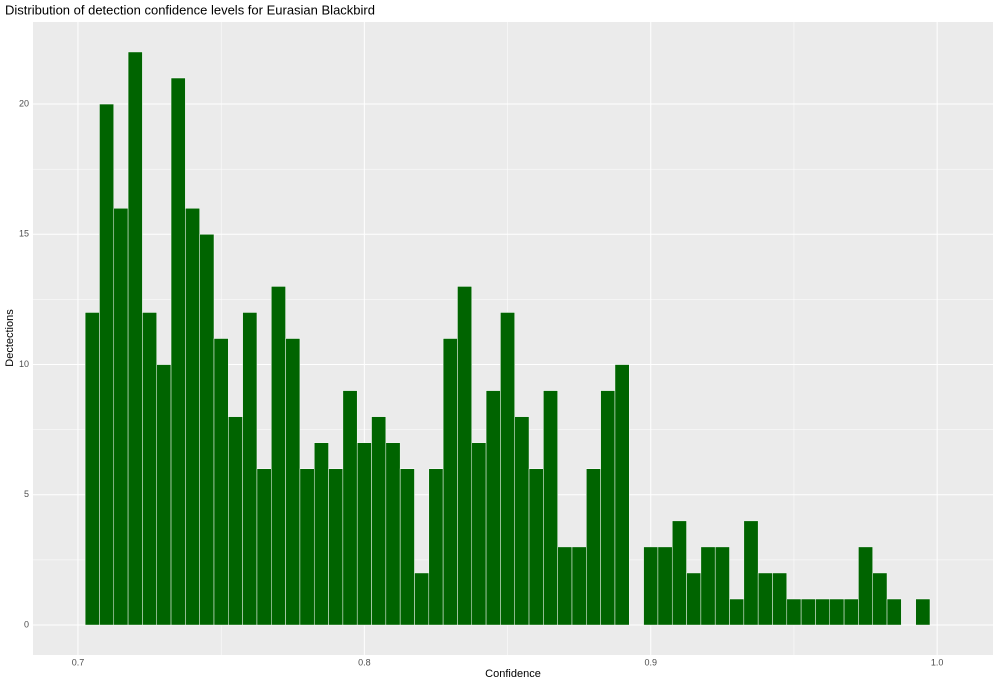  Describe the element at coordinates (364, 662) in the screenshot. I see `x-tick-label: 0.8` at that location.